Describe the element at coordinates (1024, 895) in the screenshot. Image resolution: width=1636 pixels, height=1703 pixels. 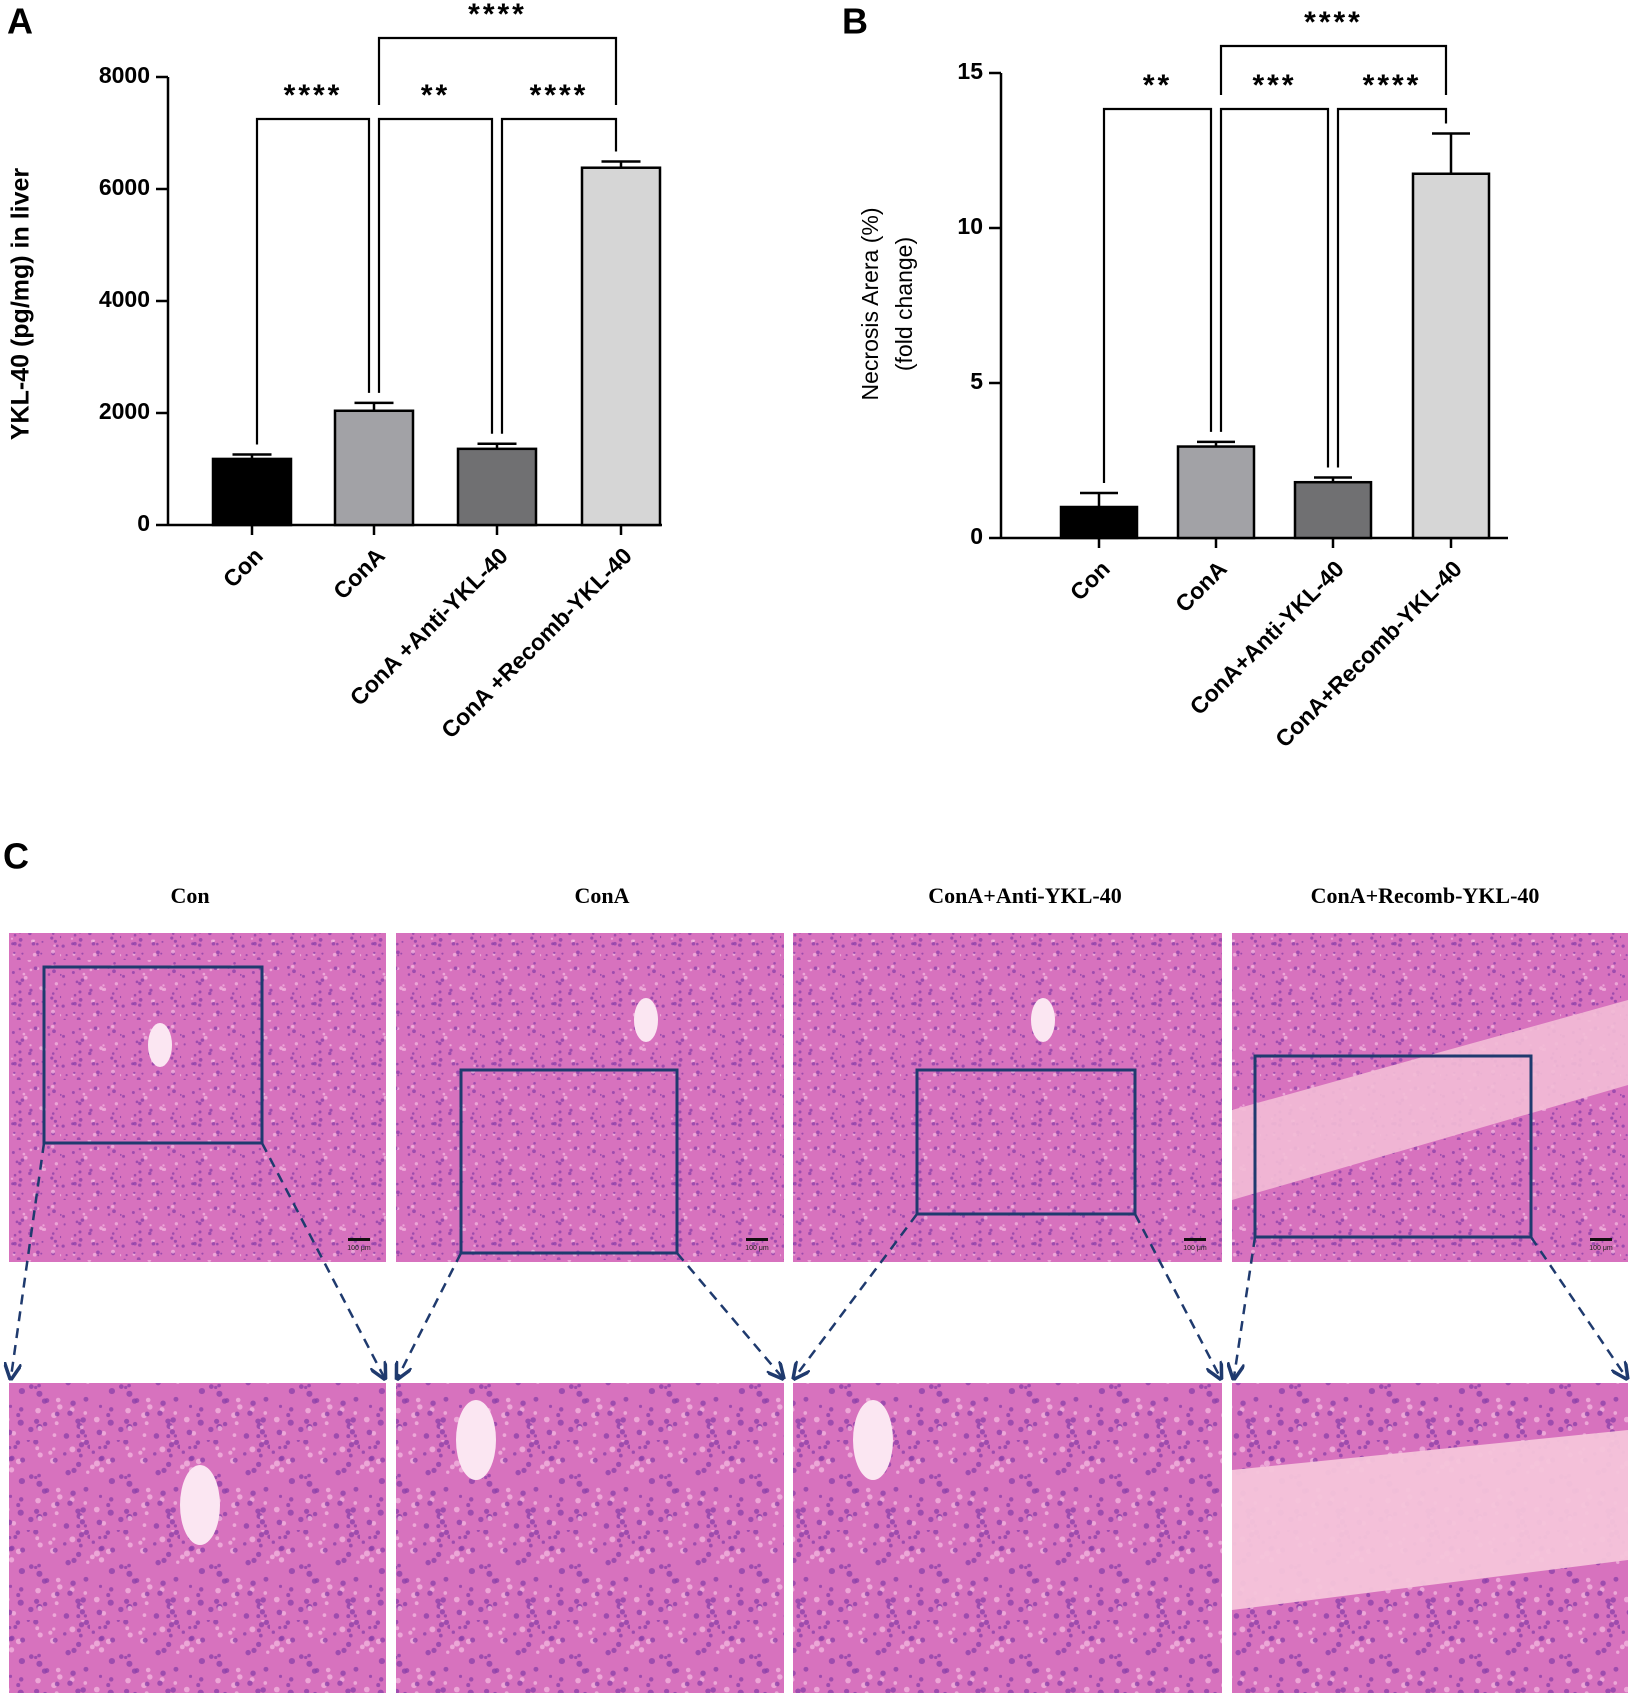
I see `histology-title: ConA+Anti-YKL-40` at that location.